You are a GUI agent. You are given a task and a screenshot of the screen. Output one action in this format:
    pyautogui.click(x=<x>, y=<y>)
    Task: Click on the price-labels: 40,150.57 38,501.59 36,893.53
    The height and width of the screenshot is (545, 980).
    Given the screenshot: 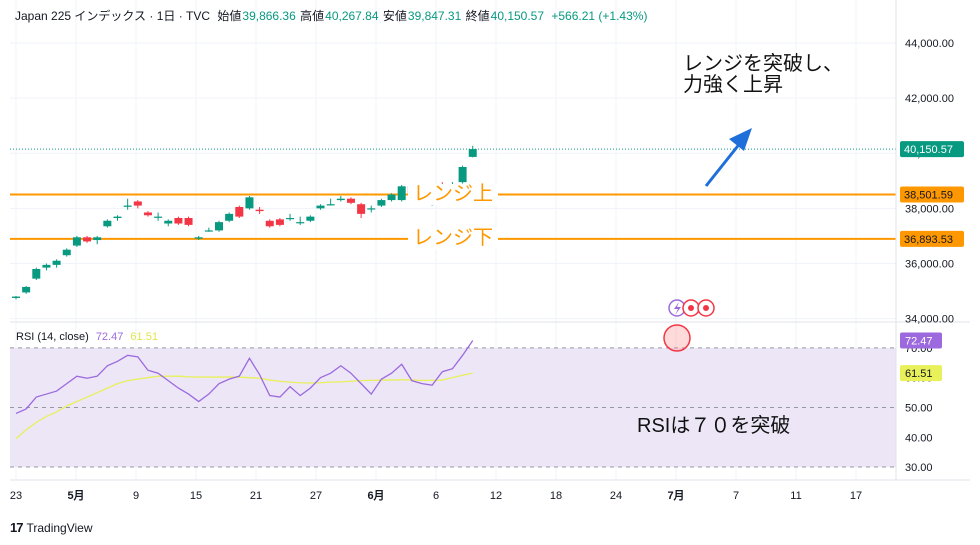 What is the action you would take?
    pyautogui.click(x=932, y=194)
    